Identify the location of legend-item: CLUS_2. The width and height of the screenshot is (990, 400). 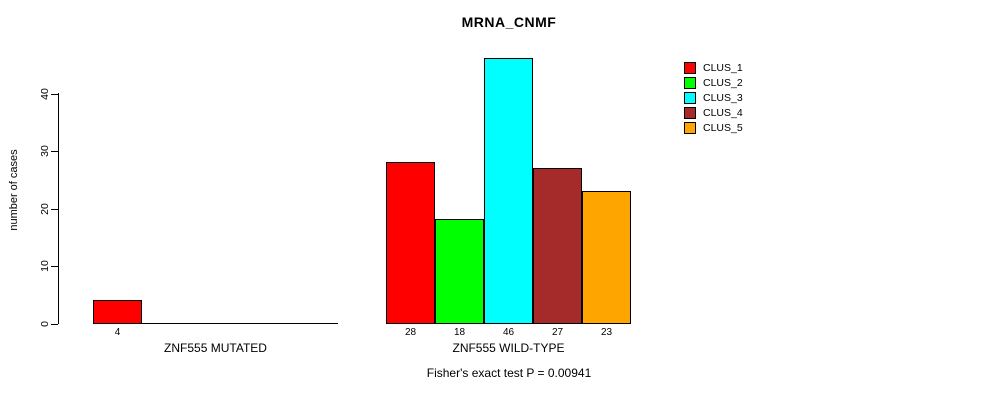
(713, 82).